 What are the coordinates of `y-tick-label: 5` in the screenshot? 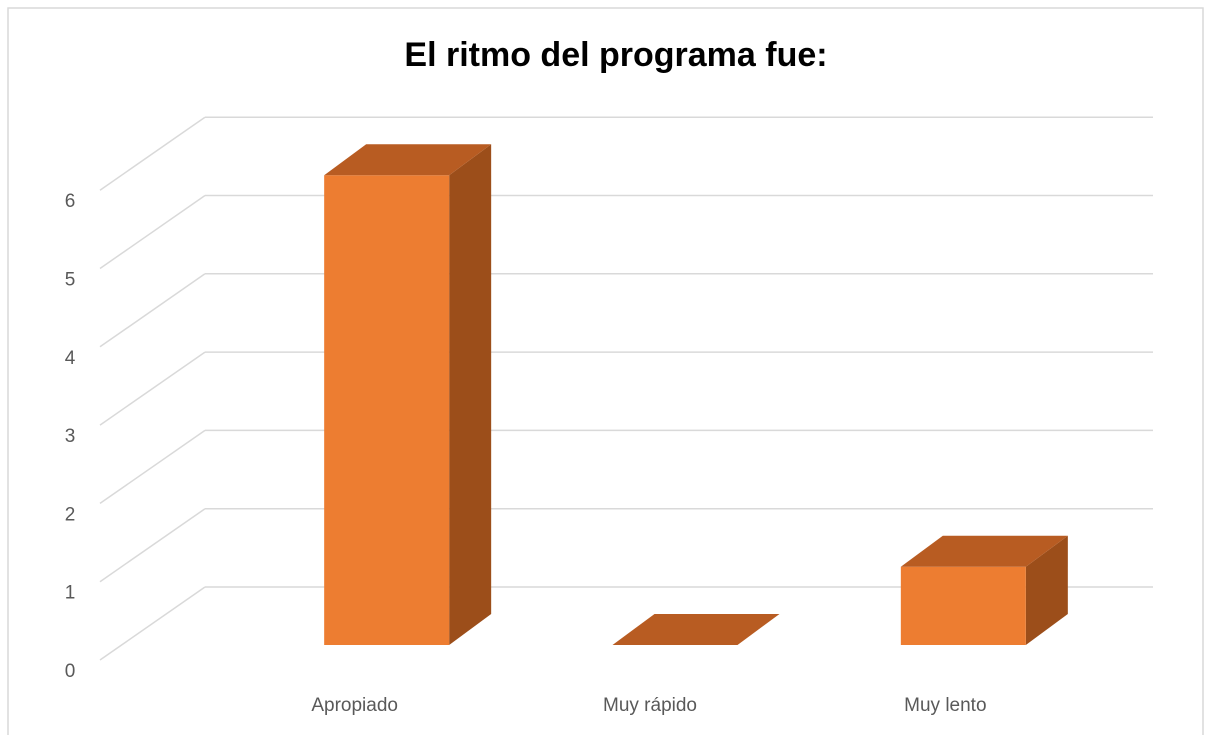 It's located at (70, 280).